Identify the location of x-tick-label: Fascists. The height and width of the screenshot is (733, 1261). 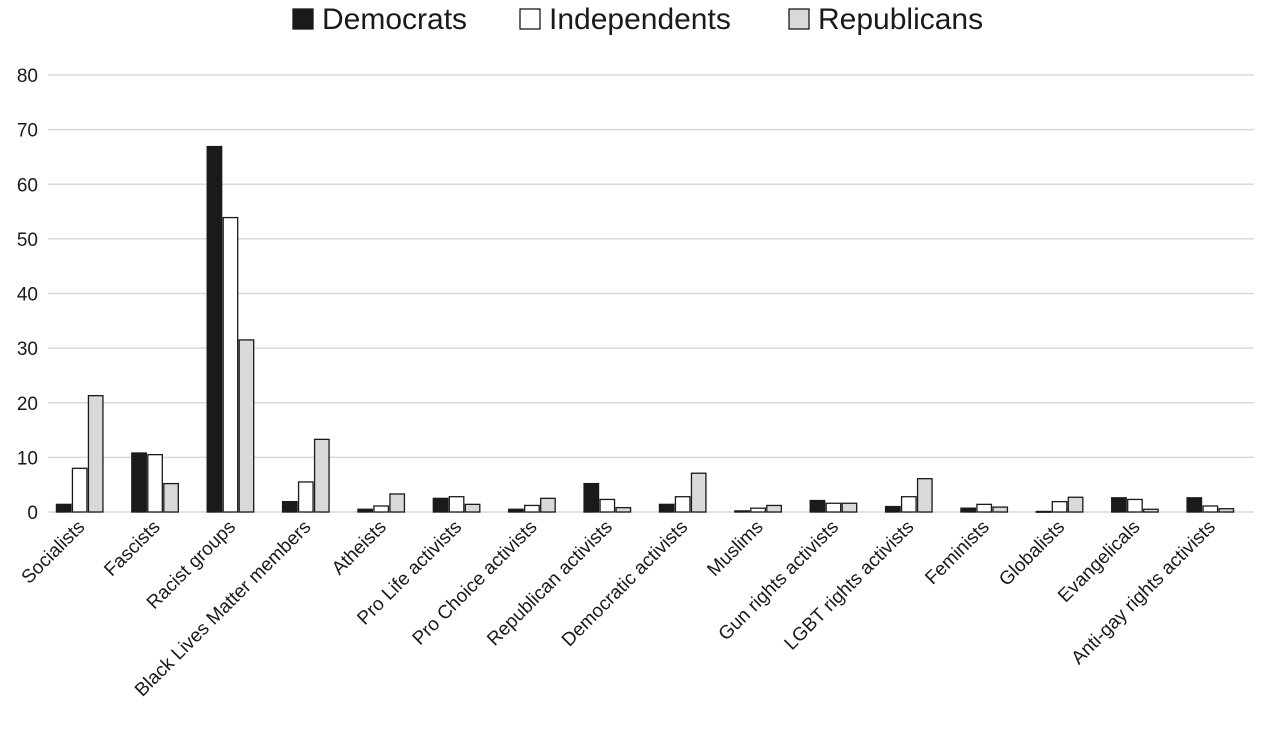
(132, 549).